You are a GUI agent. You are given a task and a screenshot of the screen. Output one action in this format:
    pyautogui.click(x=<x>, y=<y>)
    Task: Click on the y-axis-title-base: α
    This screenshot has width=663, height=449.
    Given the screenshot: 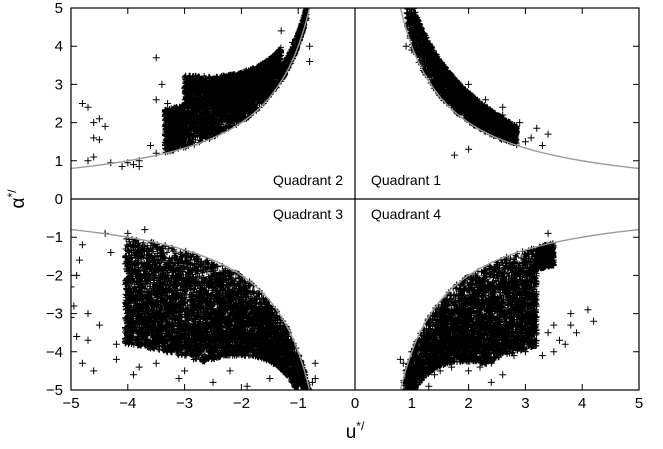 What is the action you would take?
    pyautogui.click(x=18, y=203)
    